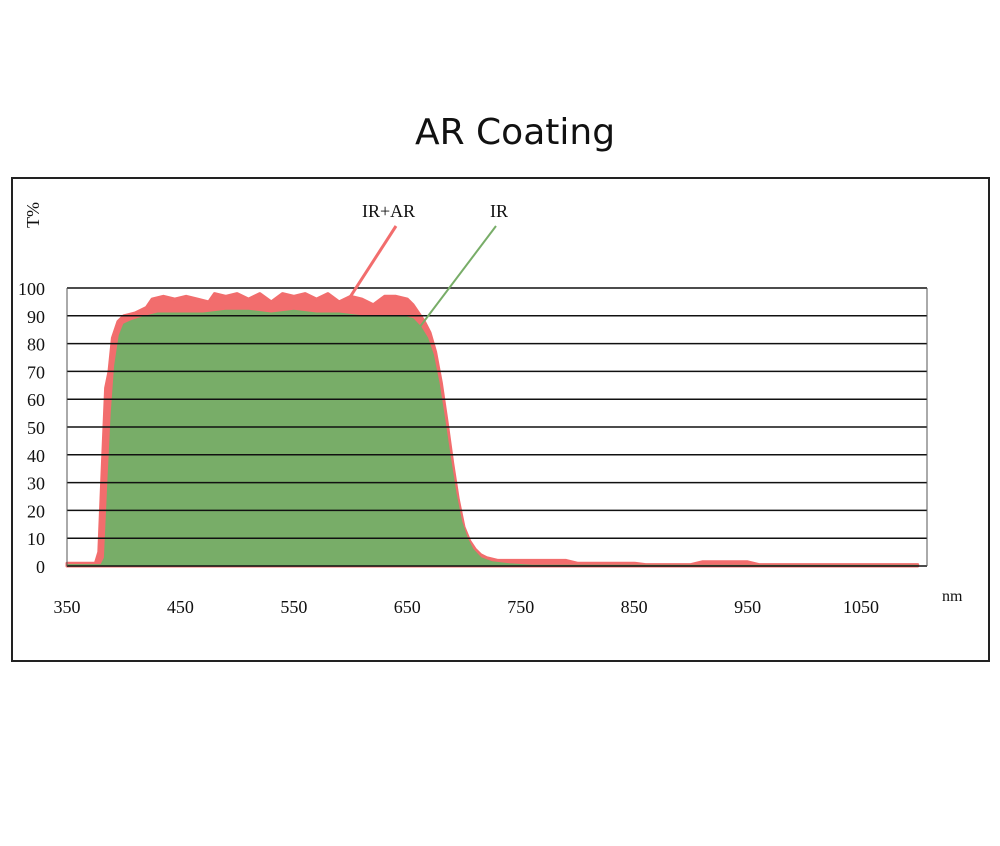  I want to click on x-tick-label-850: 850, so click(634, 607).